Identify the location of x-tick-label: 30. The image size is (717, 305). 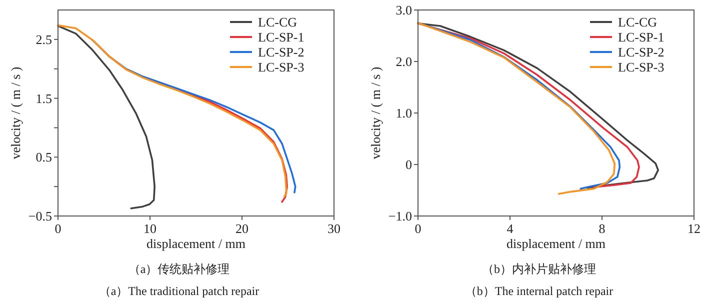
(334, 228).